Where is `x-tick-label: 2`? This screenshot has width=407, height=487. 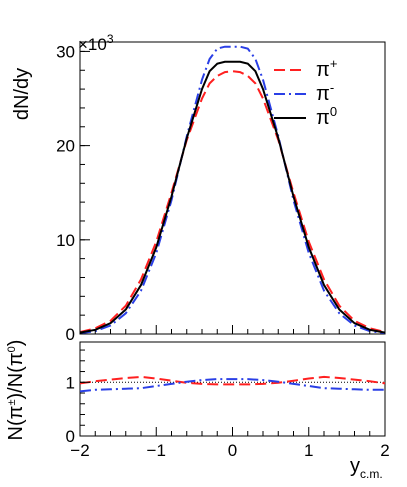
x-tick-label: 2 is located at coordinates (384, 450).